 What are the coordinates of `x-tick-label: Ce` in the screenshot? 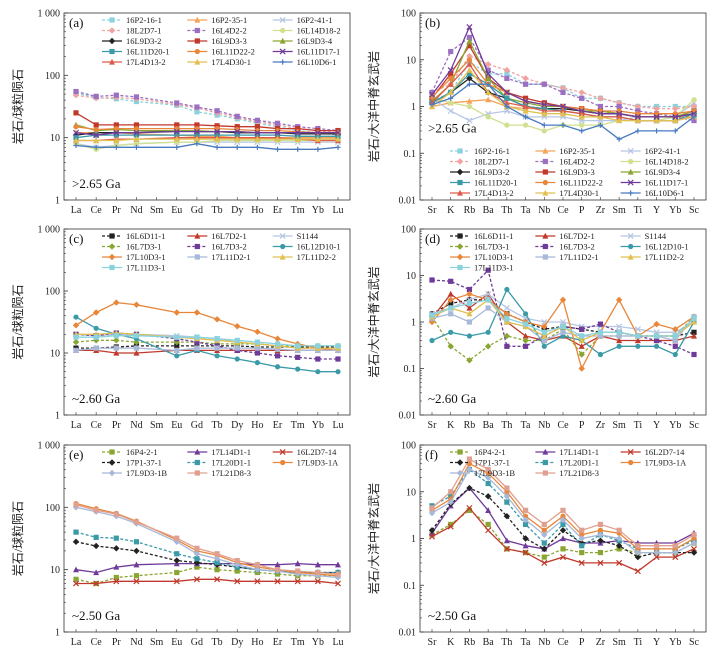 It's located at (563, 425).